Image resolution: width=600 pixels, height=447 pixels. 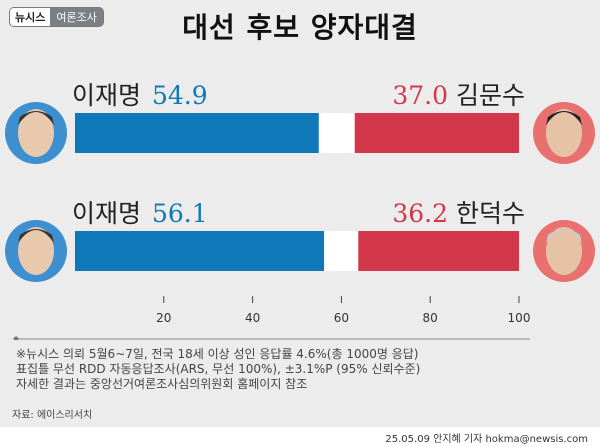 I want to click on logo-brand: 뉴시스, so click(x=30, y=17).